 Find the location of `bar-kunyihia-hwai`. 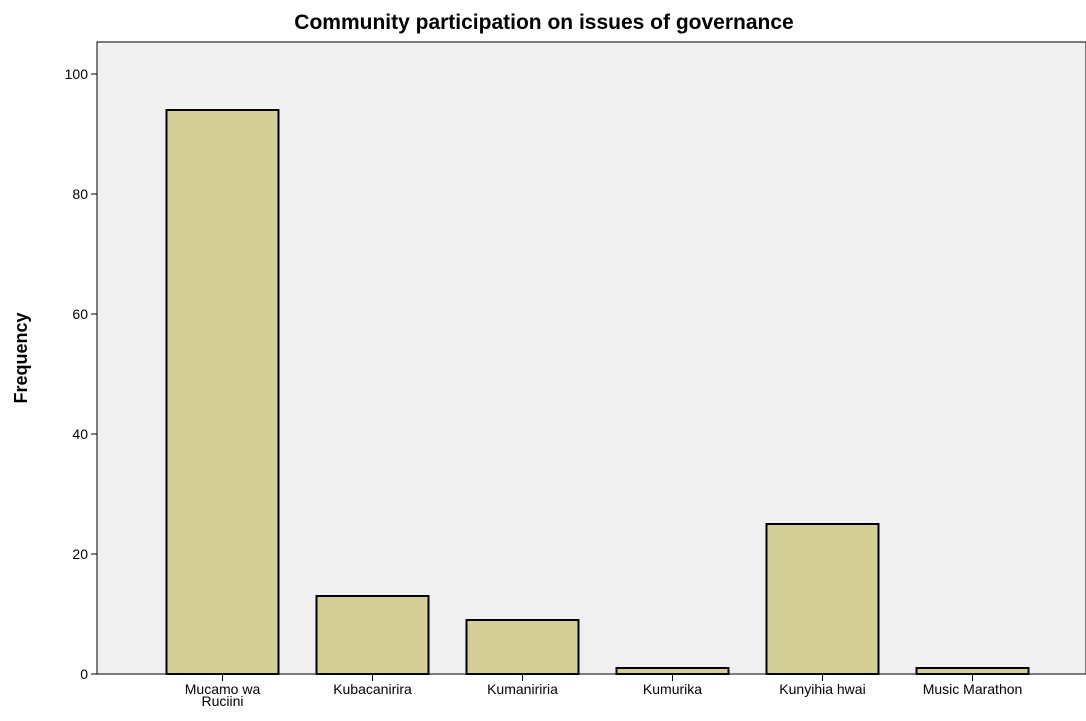

bar-kunyihia-hwai is located at coordinates (822, 599).